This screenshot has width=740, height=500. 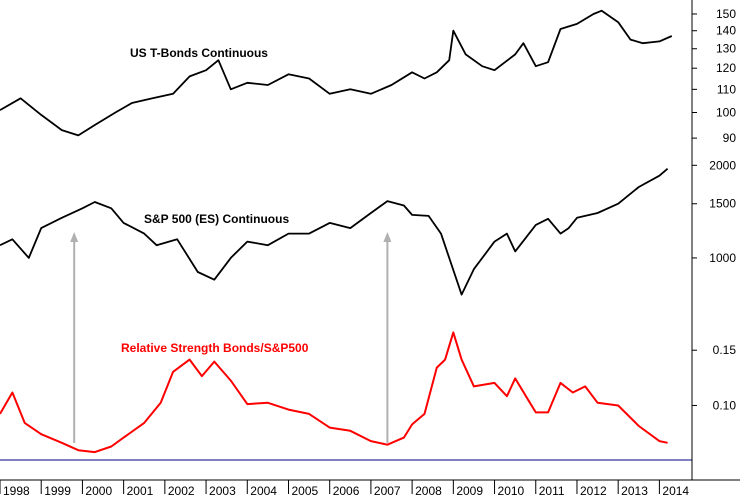 I want to click on bonds-y-tick-label: 140, so click(x=726, y=31).